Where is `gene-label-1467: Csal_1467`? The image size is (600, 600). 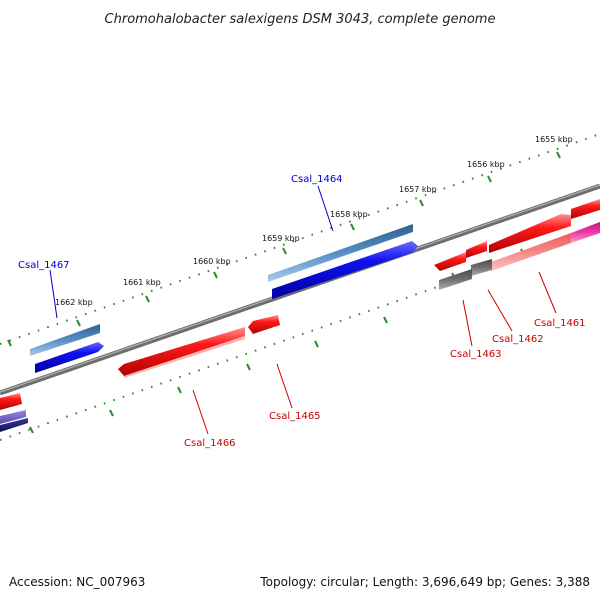
gene-label-1467: Csal_1467 is located at coordinates (44, 265).